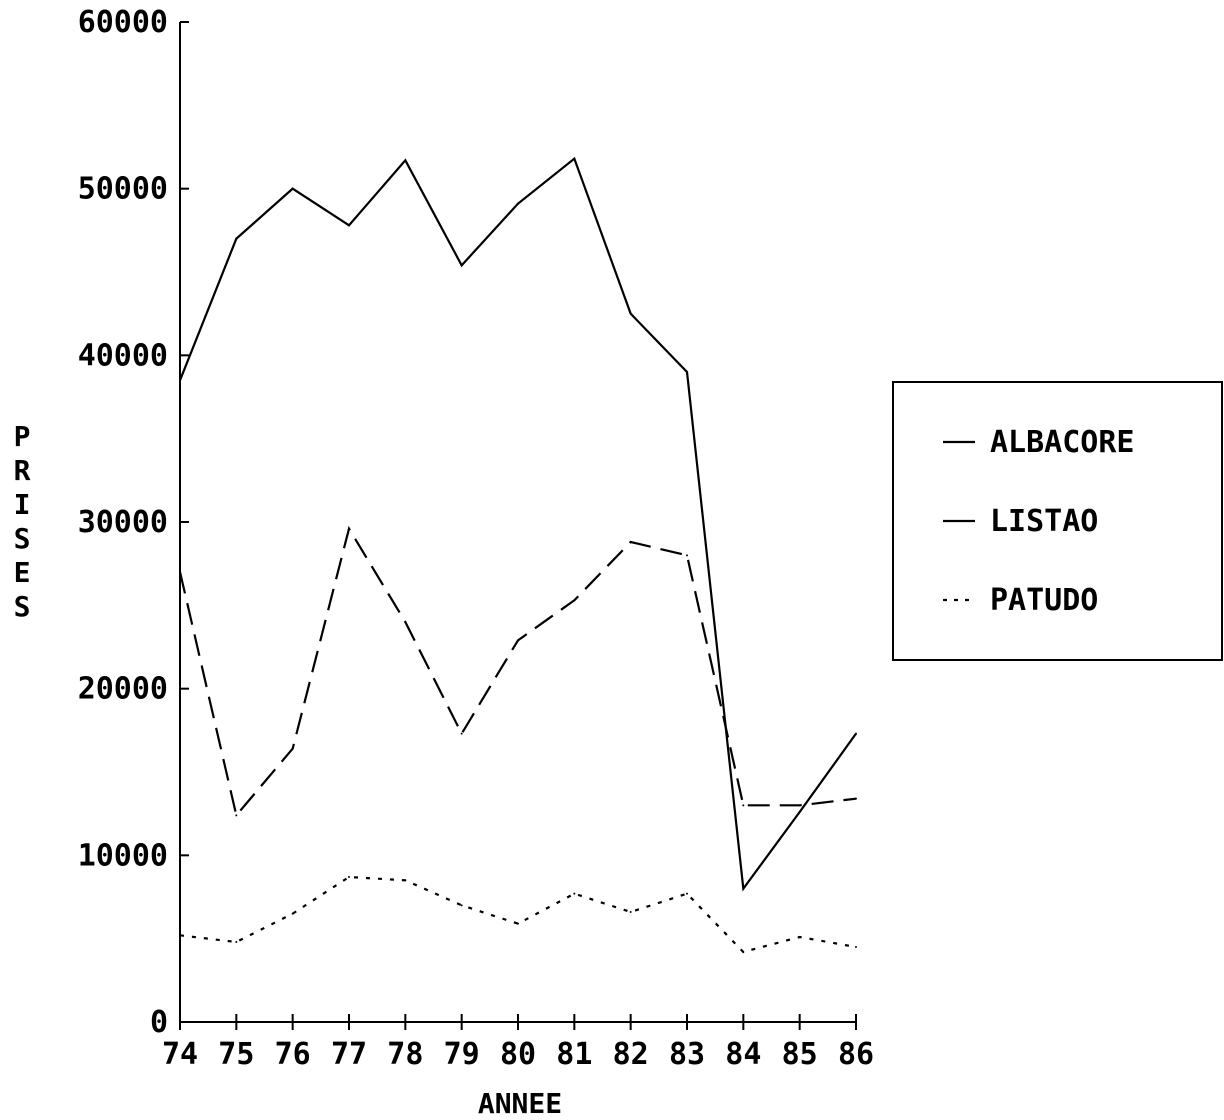 Image resolution: width=1224 pixels, height=1120 pixels. What do you see at coordinates (520, 1103) in the screenshot?
I see `x-axis-title: ANNEE` at bounding box center [520, 1103].